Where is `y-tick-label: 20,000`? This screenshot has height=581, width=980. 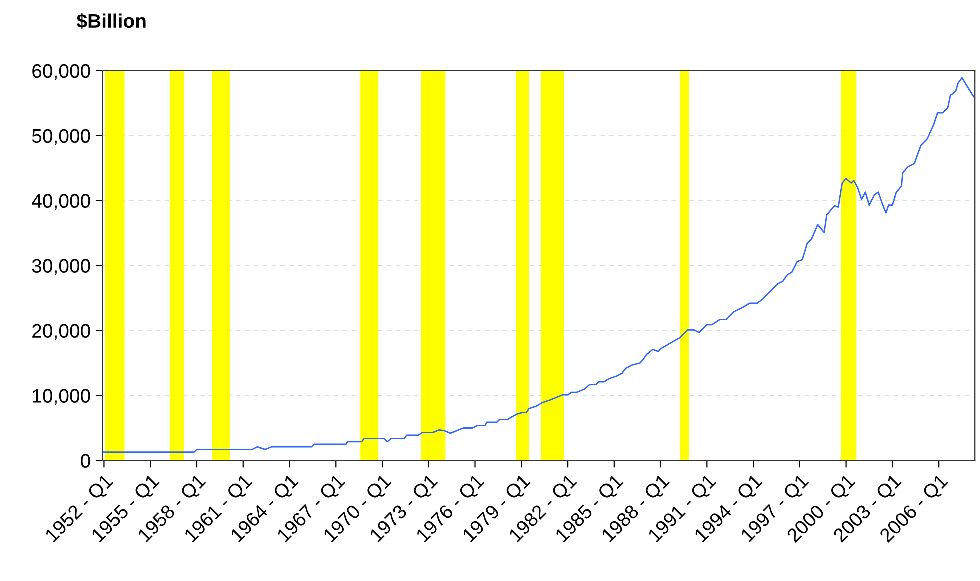 y-tick-label: 20,000 is located at coordinates (61, 332).